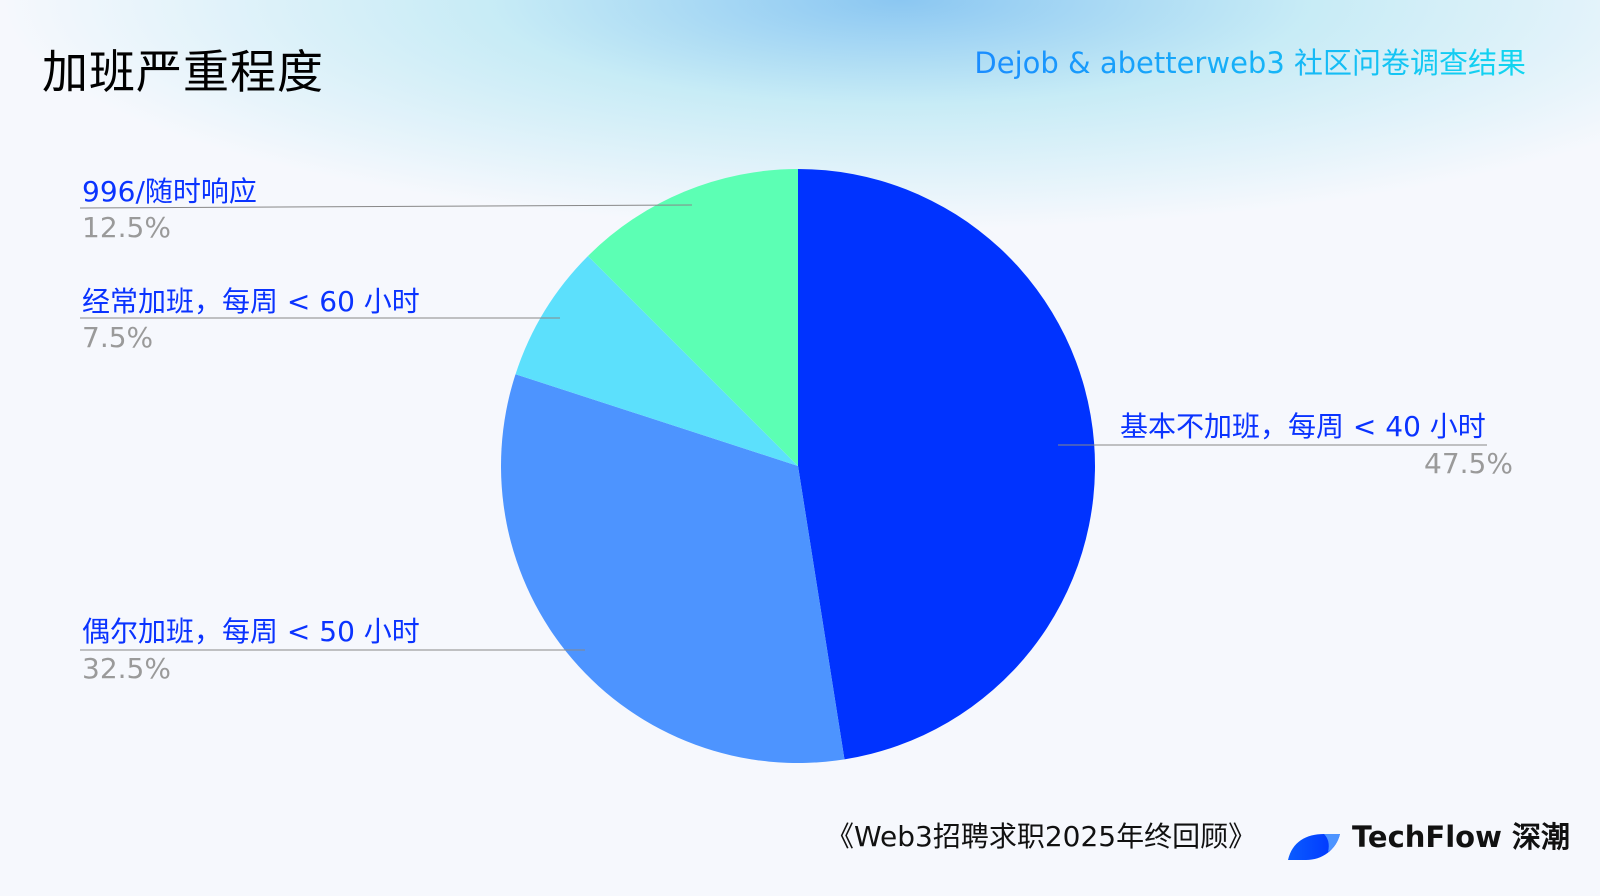 This screenshot has width=1600, height=896. Describe the element at coordinates (251, 631) in the screenshot. I see `slice-label-1: 偶尔加班，每周 < 50 小时` at that location.